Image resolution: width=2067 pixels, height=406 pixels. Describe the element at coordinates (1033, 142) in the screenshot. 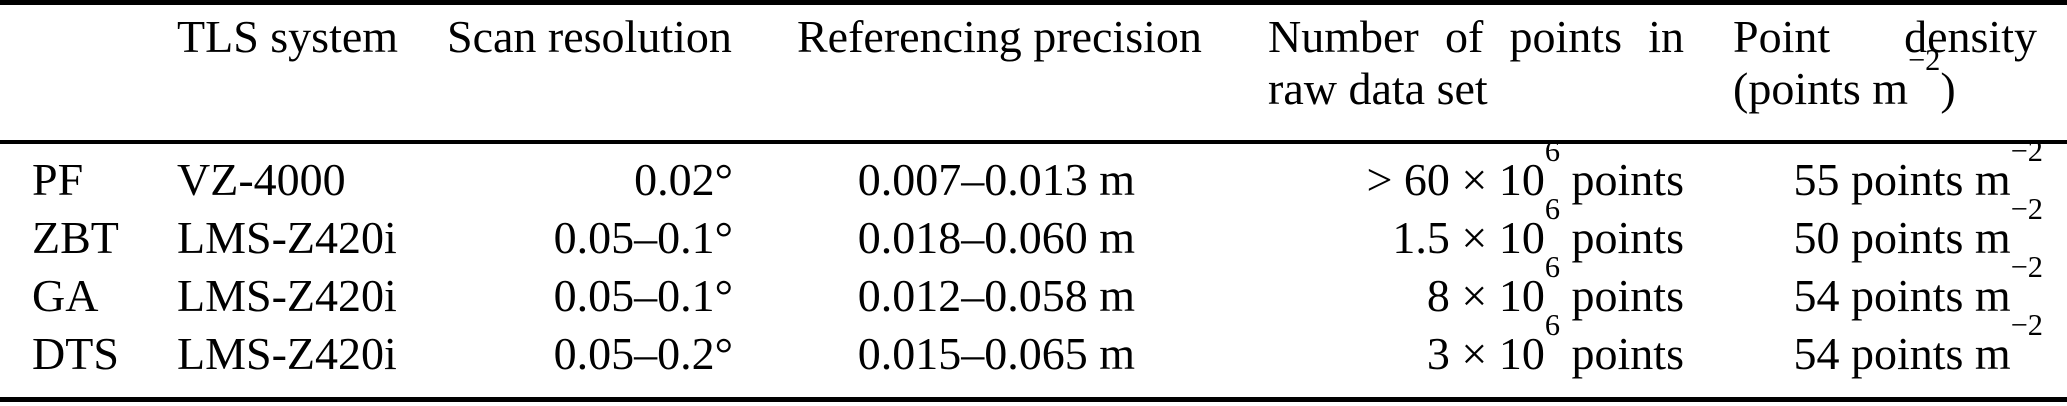

I see `mid-rule` at that location.